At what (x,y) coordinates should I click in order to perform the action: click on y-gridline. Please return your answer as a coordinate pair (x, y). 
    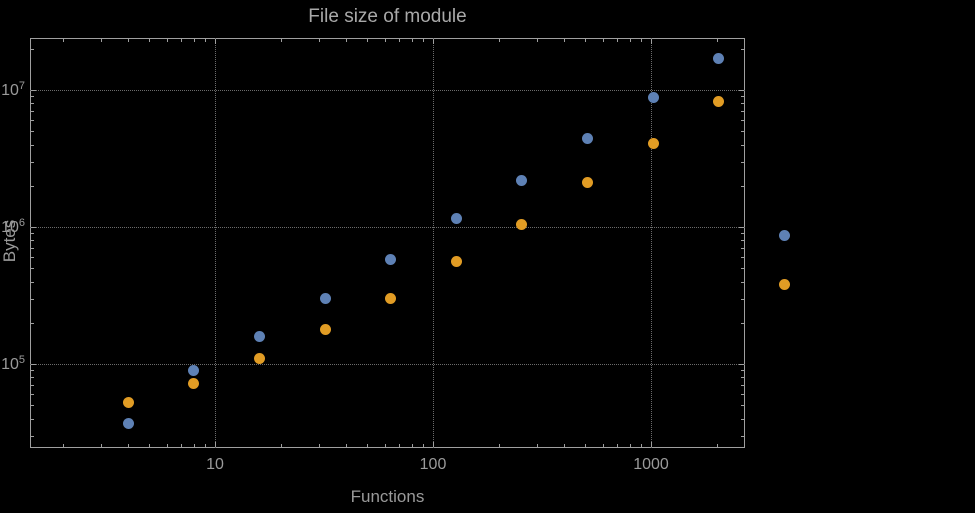
    Looking at the image, I should click on (387, 364).